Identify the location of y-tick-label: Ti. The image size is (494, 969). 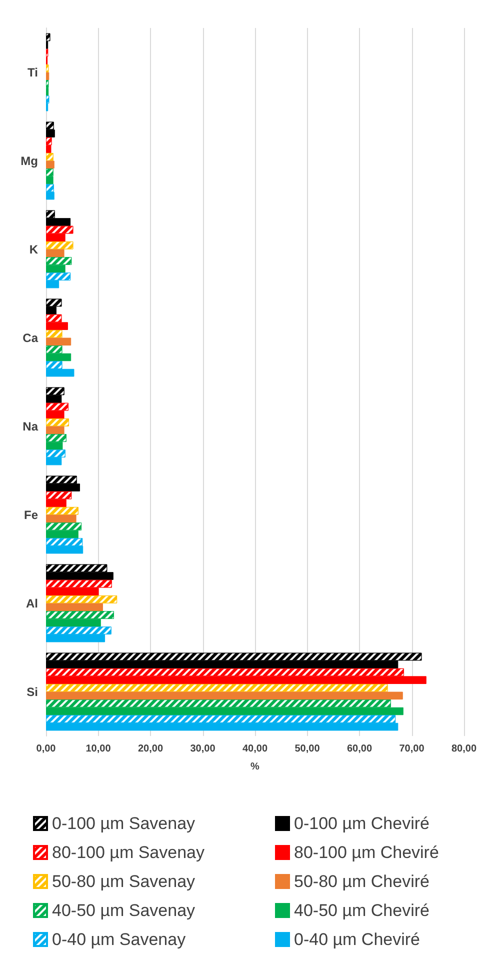
(33, 72).